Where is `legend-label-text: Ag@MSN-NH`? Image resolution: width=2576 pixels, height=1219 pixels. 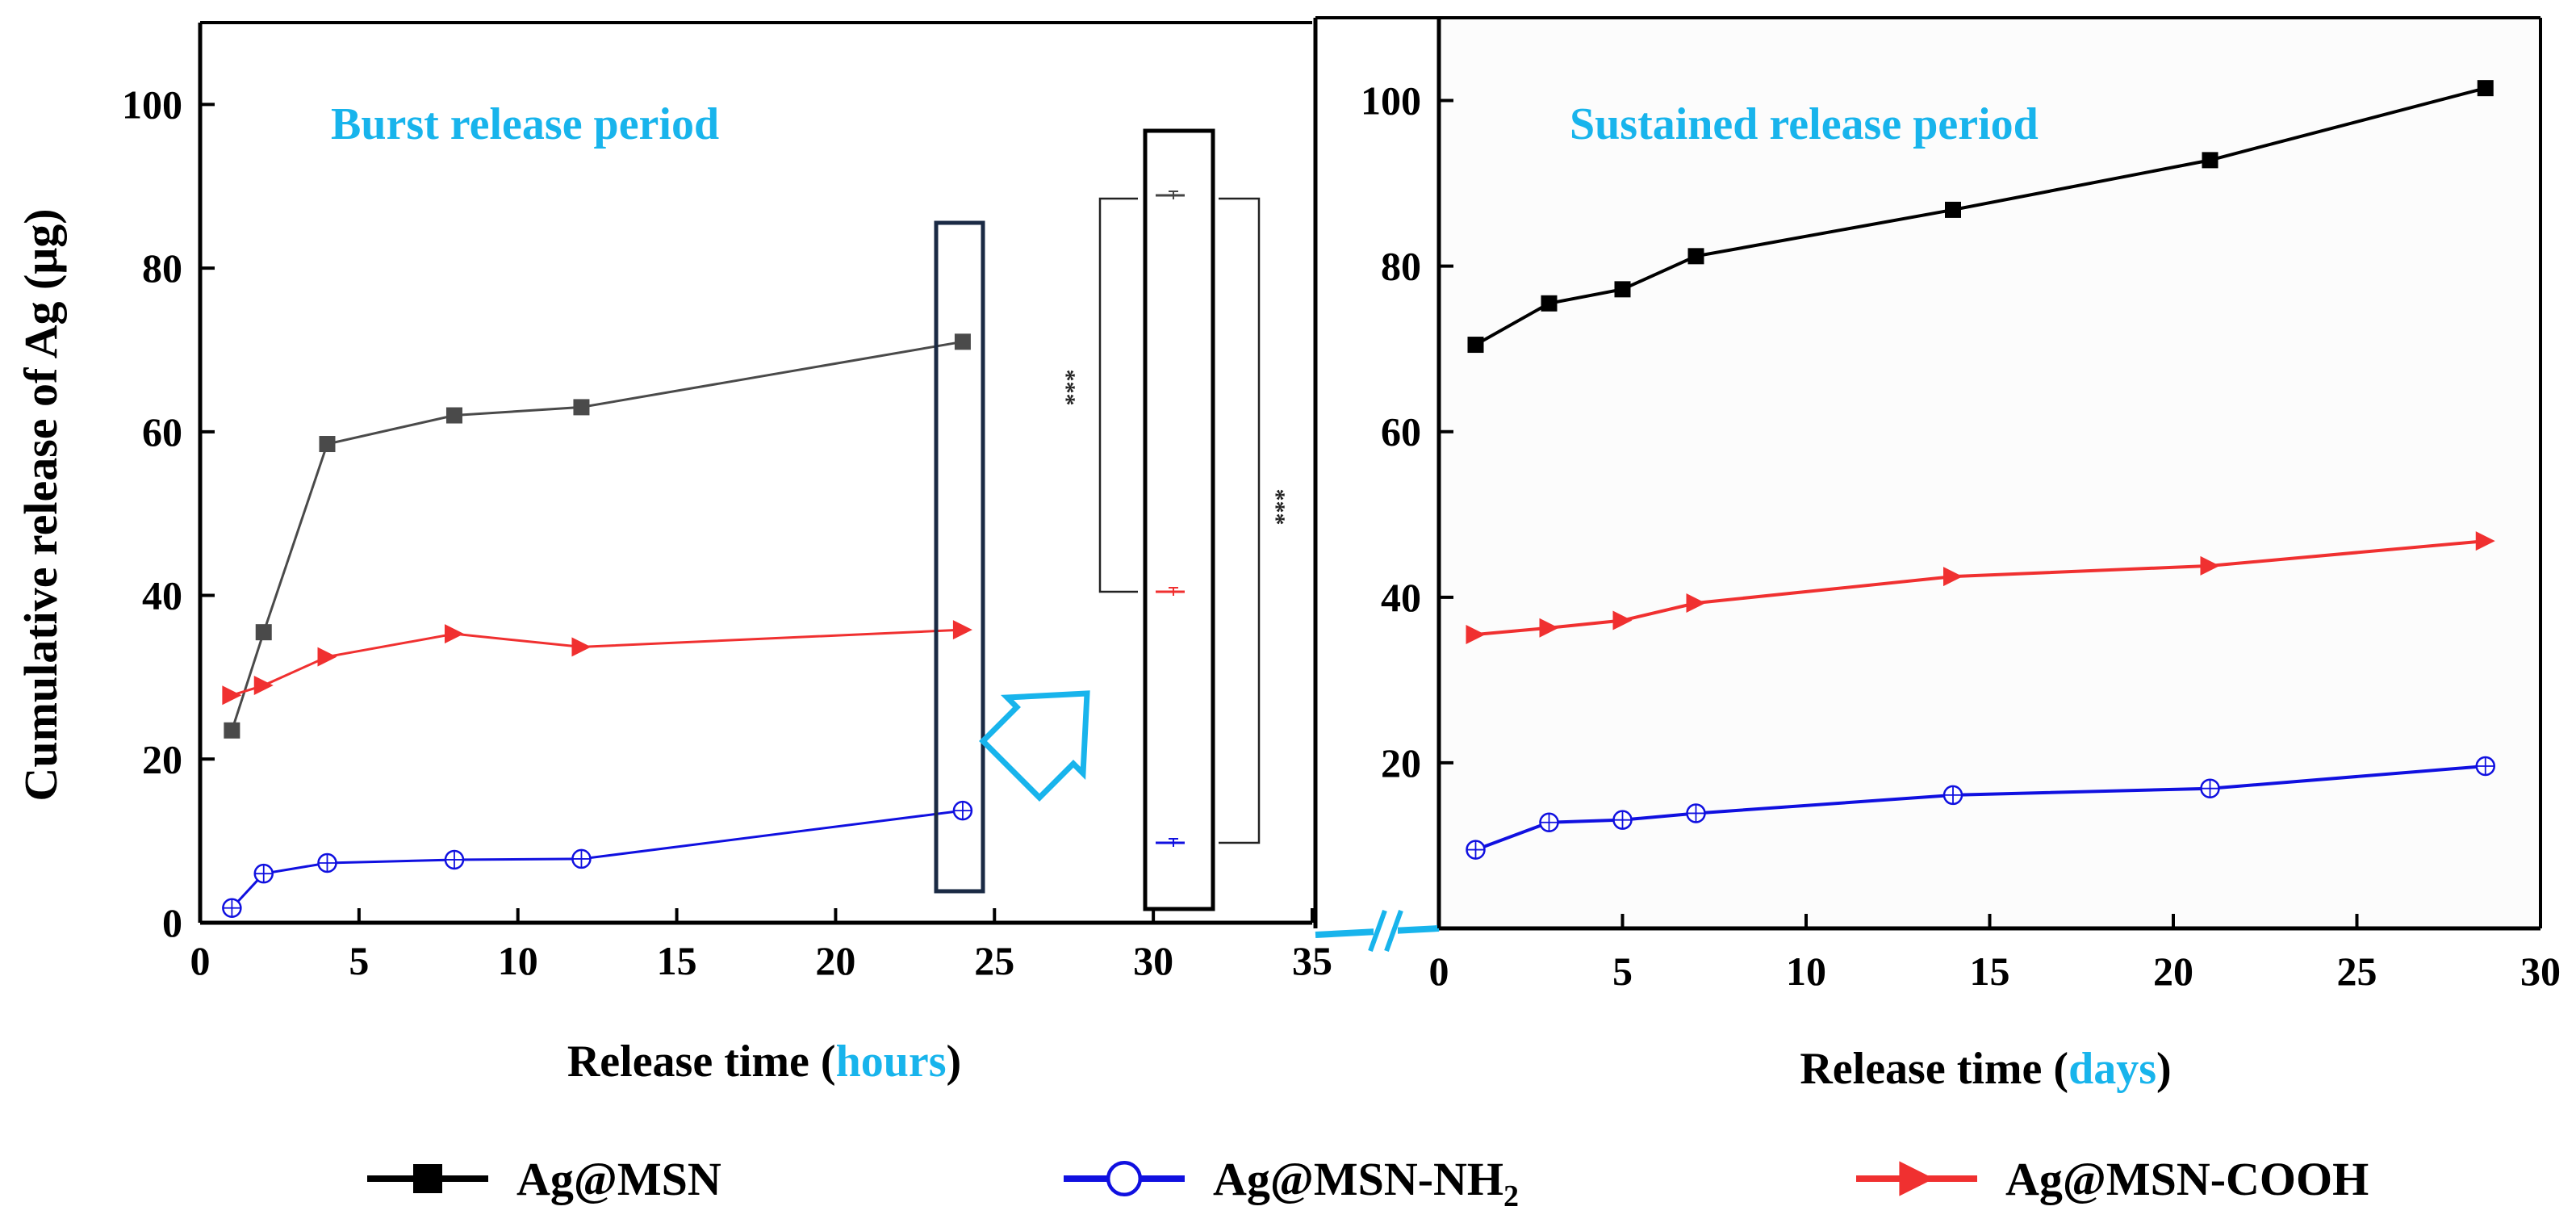 legend-label-text: Ag@MSN-NH is located at coordinates (1358, 1179).